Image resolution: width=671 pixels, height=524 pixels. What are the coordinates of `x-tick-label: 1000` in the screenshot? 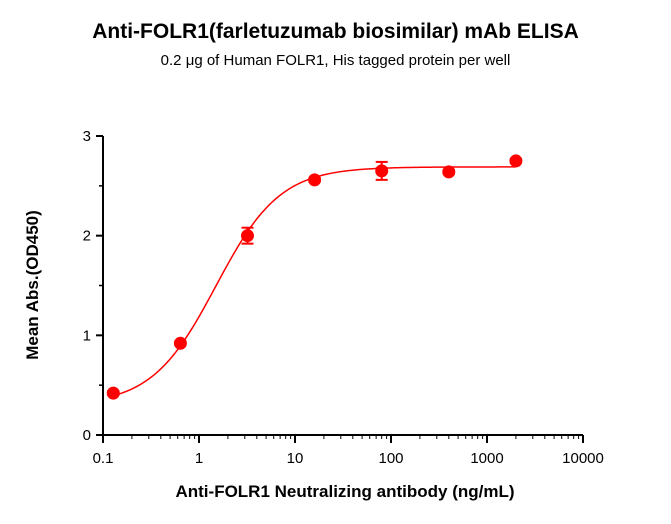 It's located at (486, 458).